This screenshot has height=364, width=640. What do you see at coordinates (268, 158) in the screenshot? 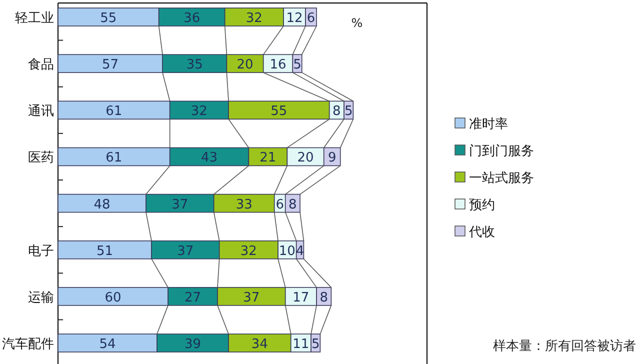
I see `data-label: 21` at bounding box center [268, 158].